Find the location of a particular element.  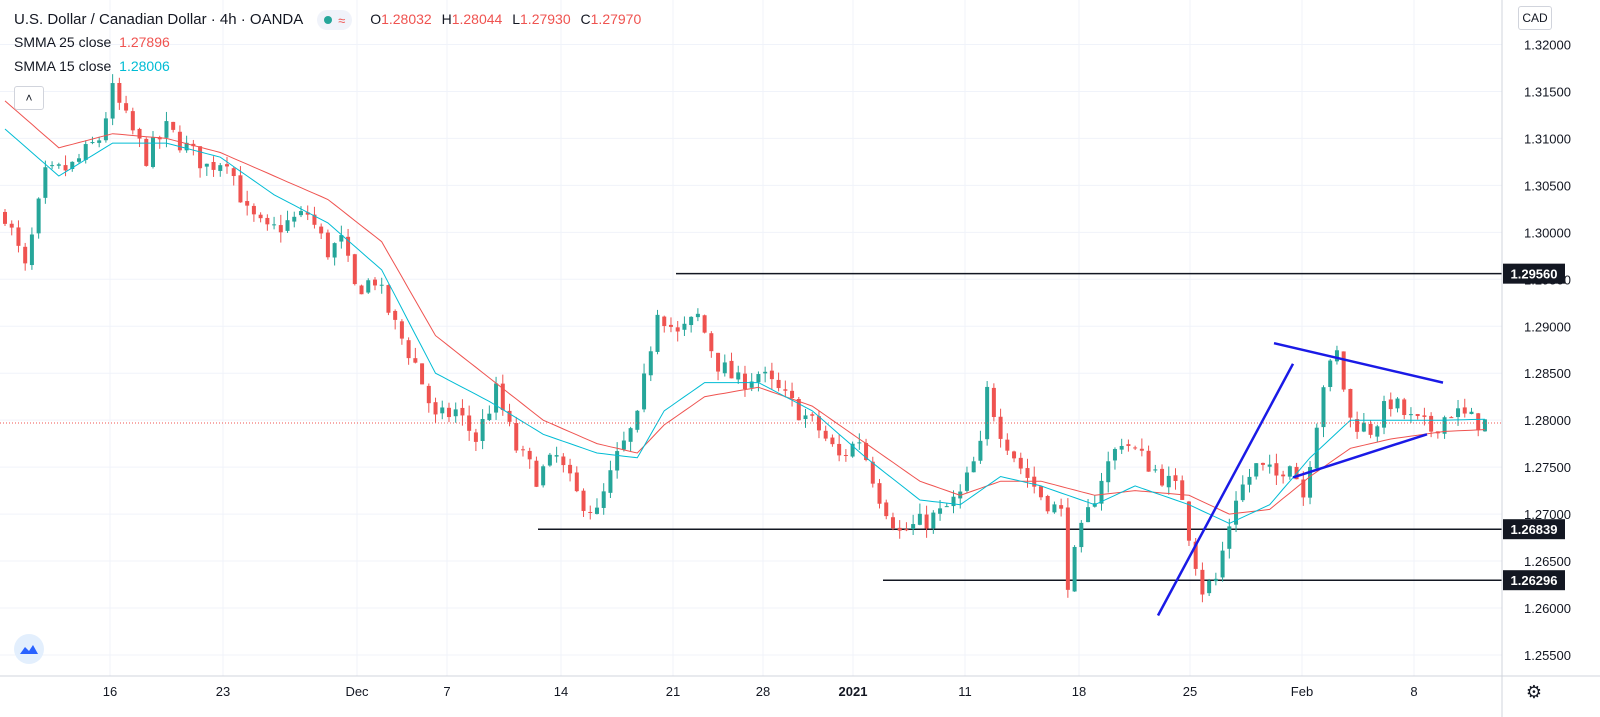

open-value: 1.28032 is located at coordinates (406, 19).